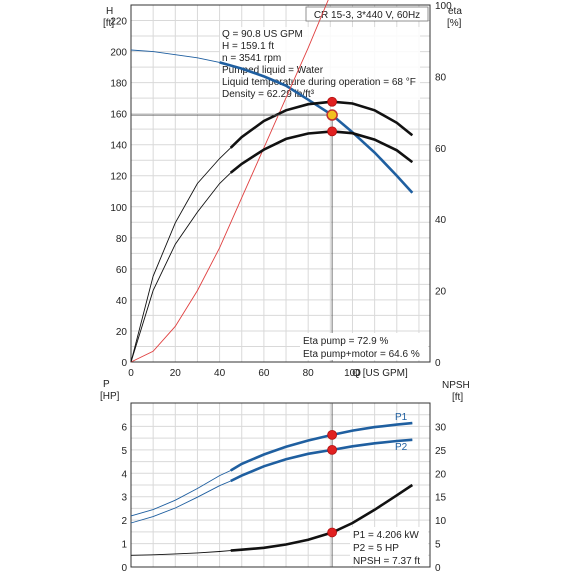  Describe the element at coordinates (273, 70) in the screenshot. I see `info-line: Pumped liquid = Water` at that location.